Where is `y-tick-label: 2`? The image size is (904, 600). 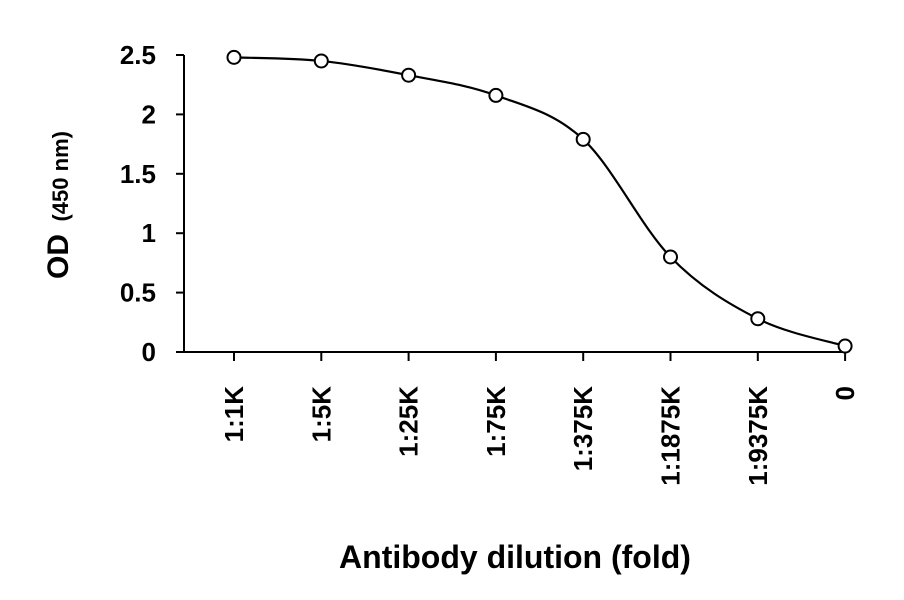 y-tick-label: 2 is located at coordinates (149, 114).